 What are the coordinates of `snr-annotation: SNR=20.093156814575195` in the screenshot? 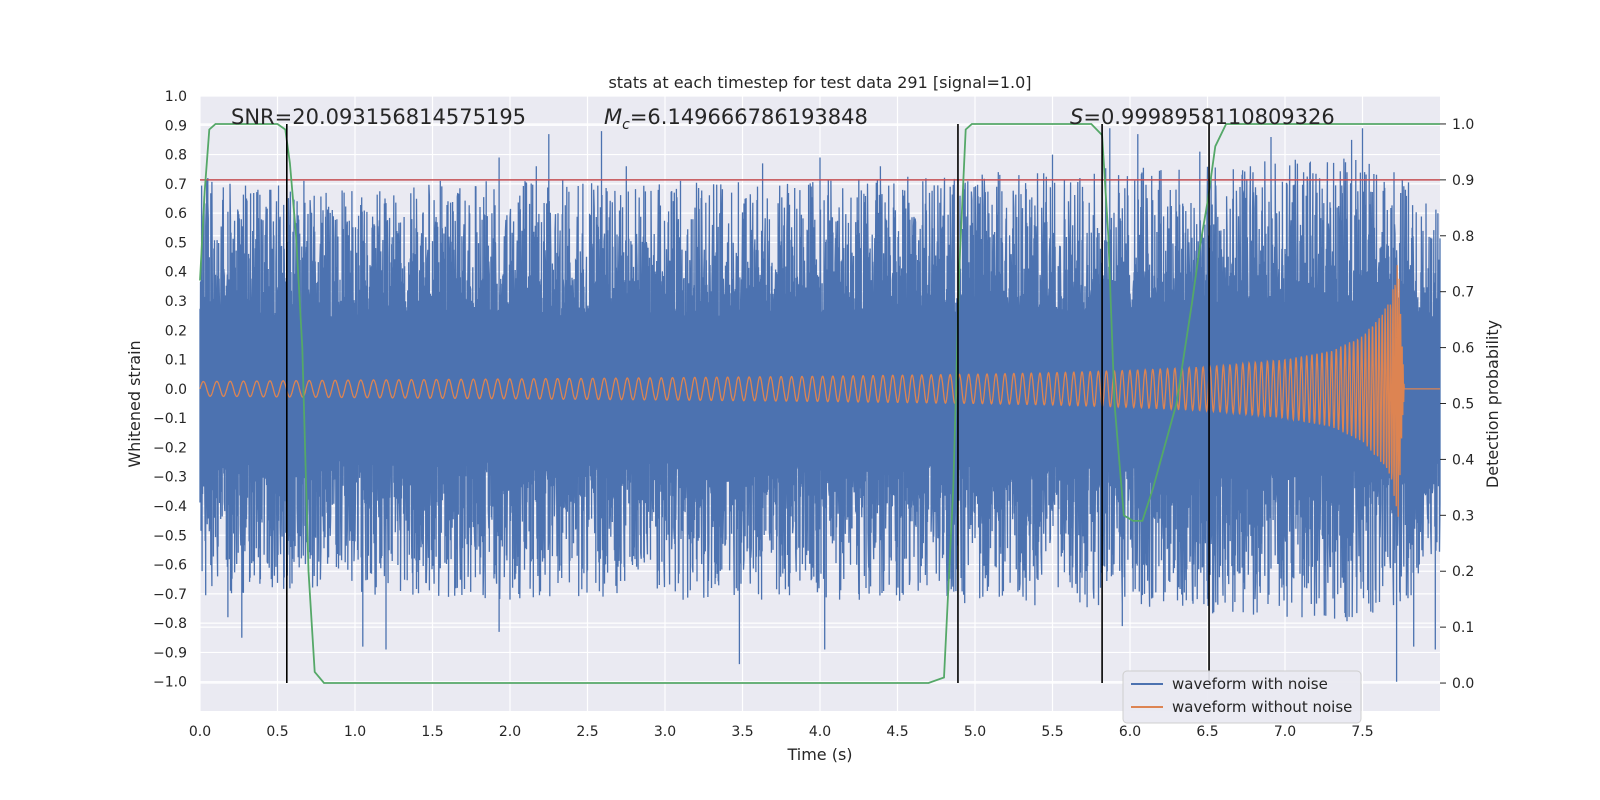 It's located at (378, 117).